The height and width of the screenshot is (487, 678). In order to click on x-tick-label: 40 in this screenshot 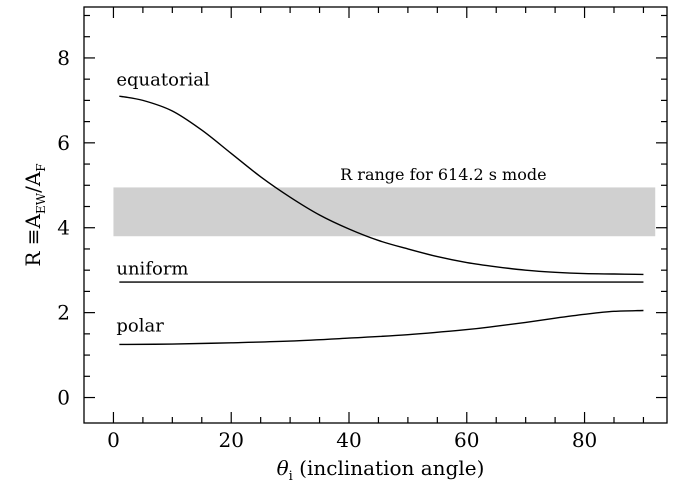, I will do `click(348, 440)`.